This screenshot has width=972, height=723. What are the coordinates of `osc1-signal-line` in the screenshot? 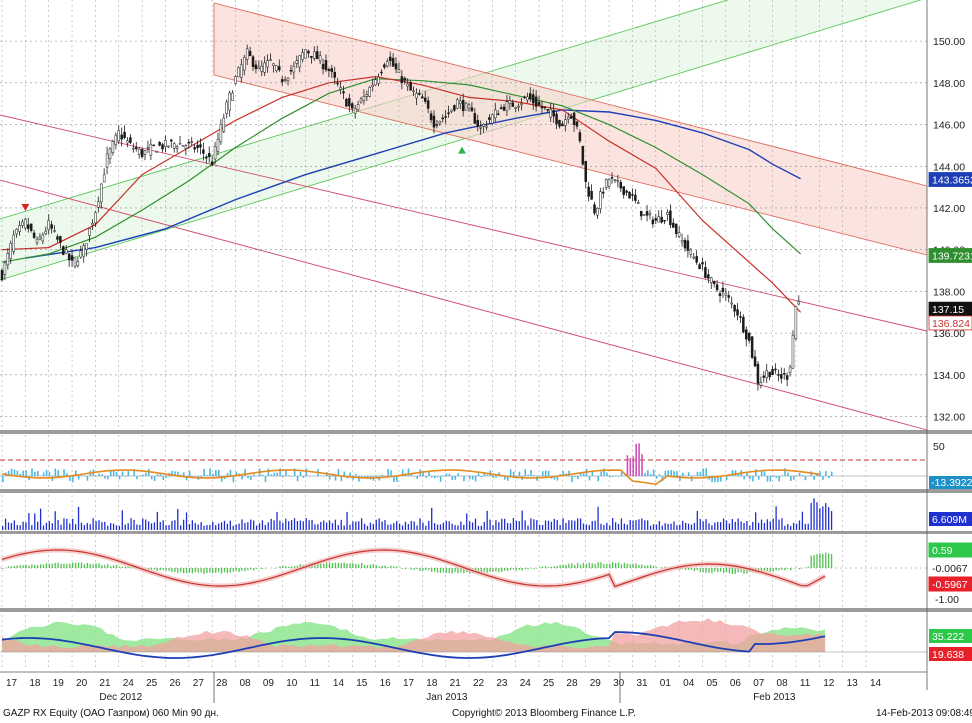 It's located at (410, 477).